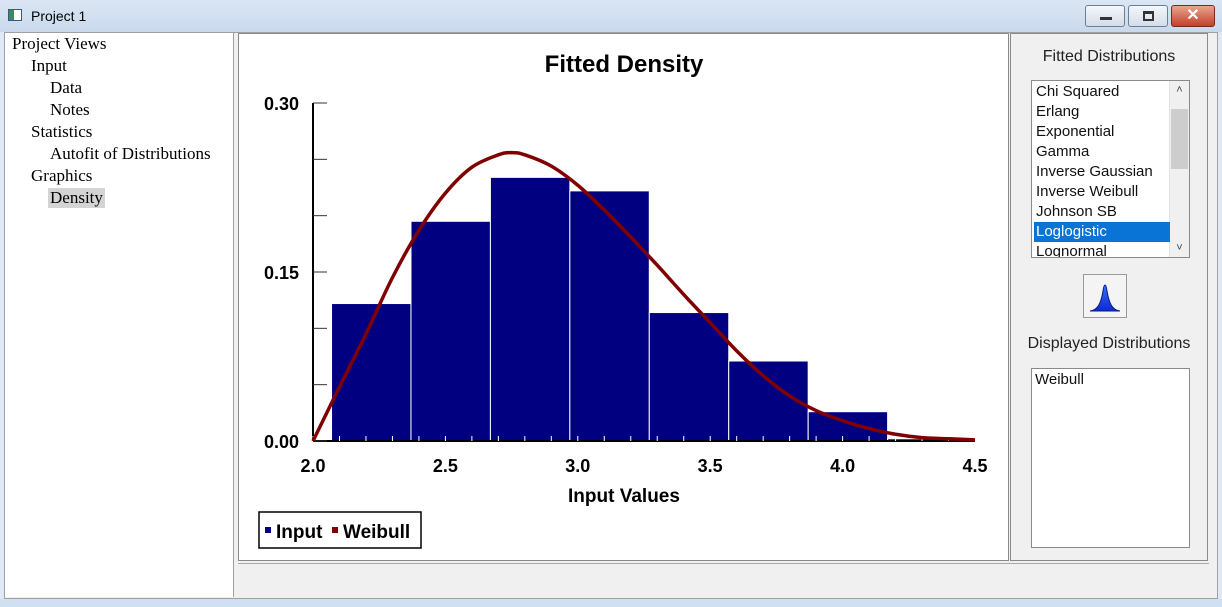 This screenshot has height=607, width=1222. I want to click on list-item: Inverse Weibull, so click(1087, 191).